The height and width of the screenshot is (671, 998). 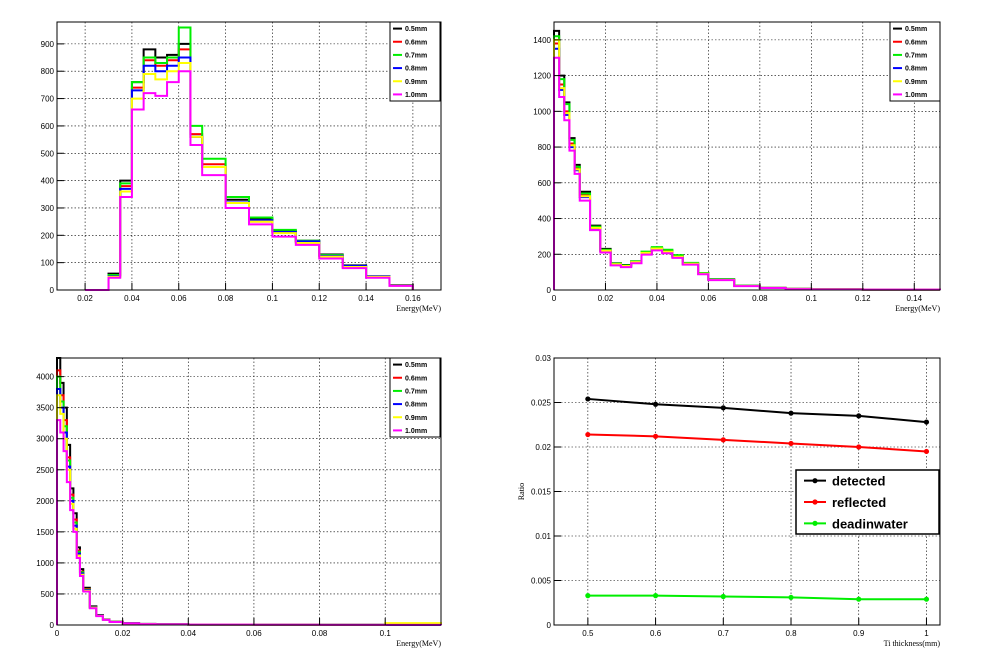 I want to click on y-tick-label: 0.005, so click(x=541, y=581).